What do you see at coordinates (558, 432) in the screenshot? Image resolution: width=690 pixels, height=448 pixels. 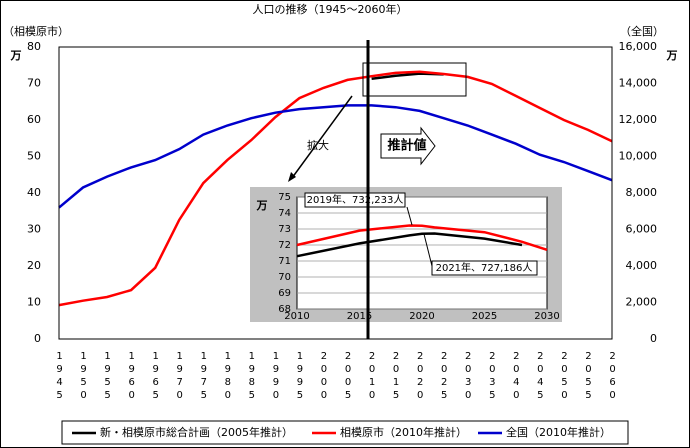 I see `legend-label: 全国（2010年推計）` at bounding box center [558, 432].